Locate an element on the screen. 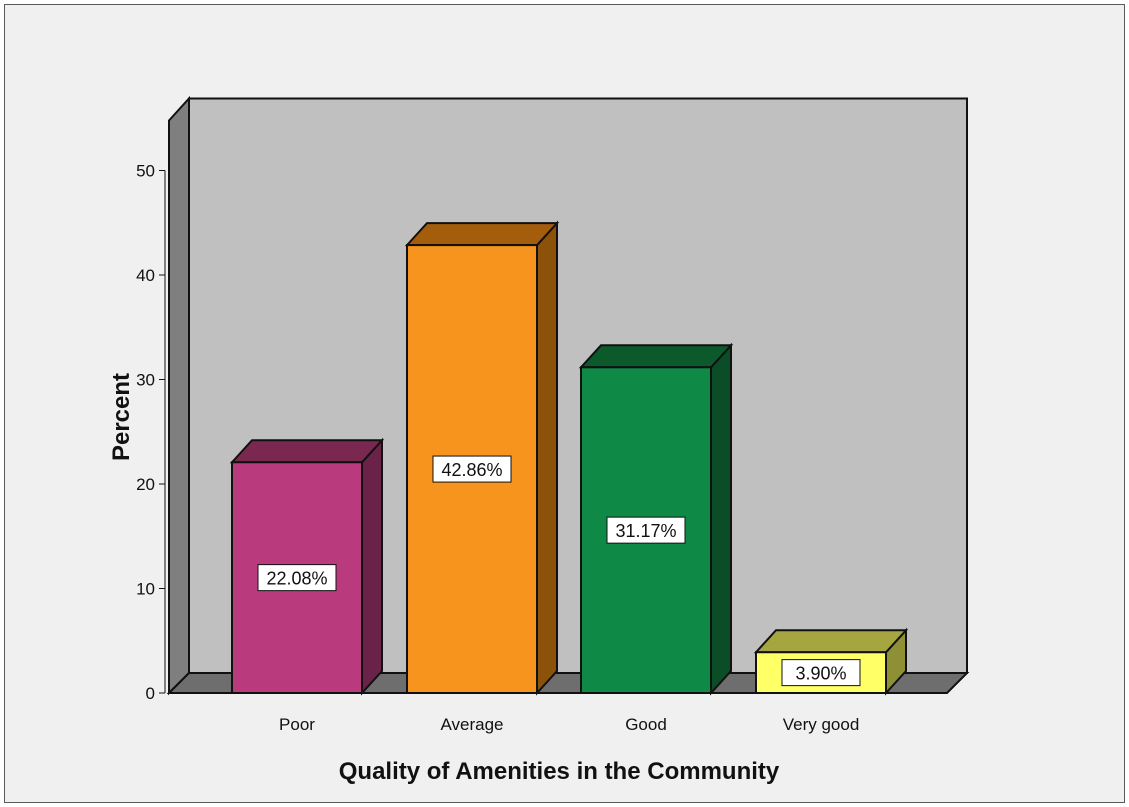 This screenshot has width=1129, height=807. y-tick-label: 40 is located at coordinates (145, 275).